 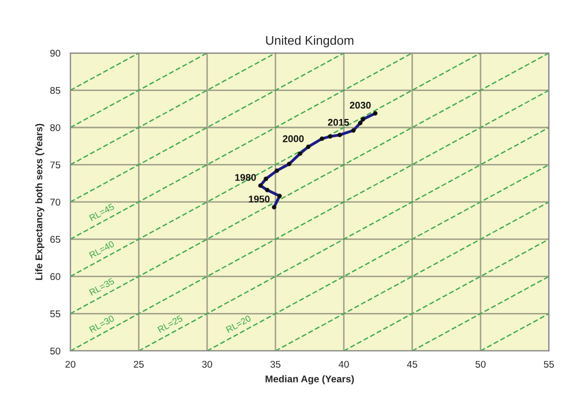 What do you see at coordinates (259, 199) in the screenshot?
I see `annotation: 1950` at bounding box center [259, 199].